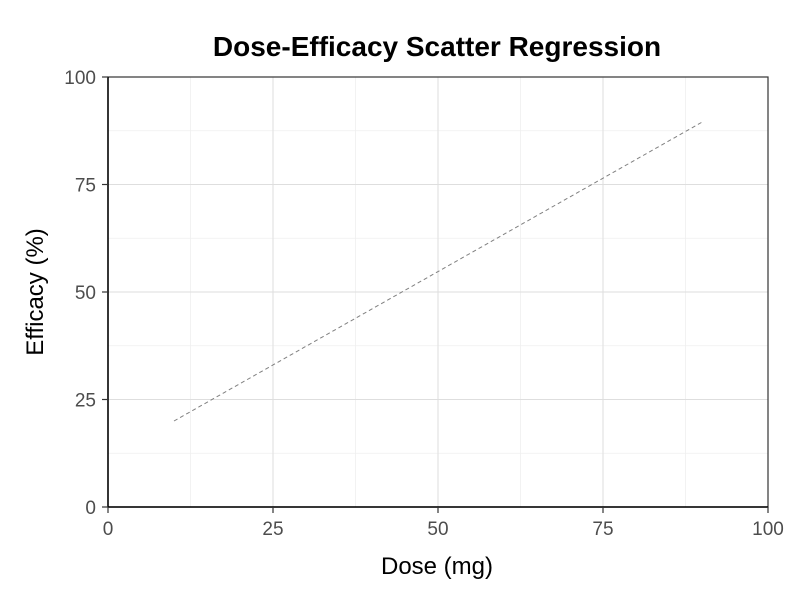 The image size is (800, 600). I want to click on y-axis-ticks: 0 25 50 75 100, so click(86, 293).